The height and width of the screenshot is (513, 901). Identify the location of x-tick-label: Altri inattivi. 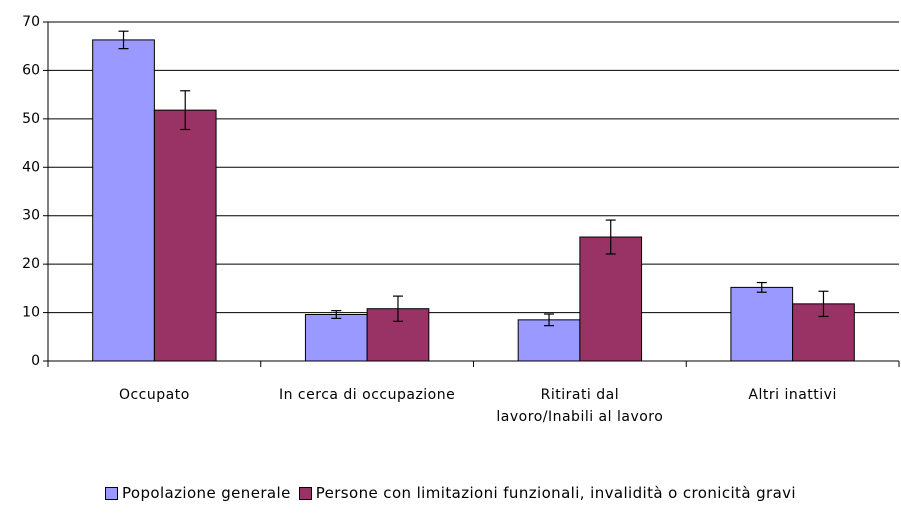
(792, 395).